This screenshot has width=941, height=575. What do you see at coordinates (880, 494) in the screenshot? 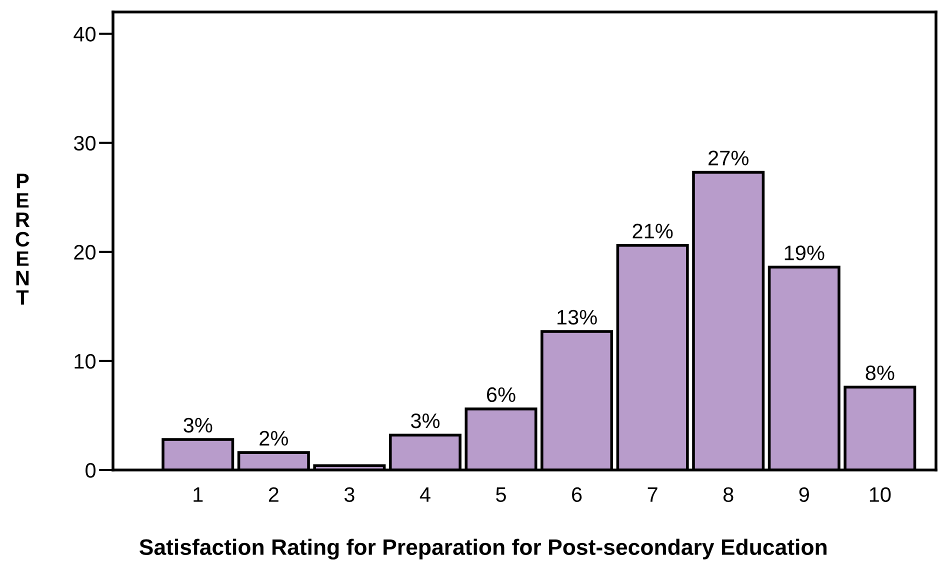
I see `x-tick-label: 10` at bounding box center [880, 494].